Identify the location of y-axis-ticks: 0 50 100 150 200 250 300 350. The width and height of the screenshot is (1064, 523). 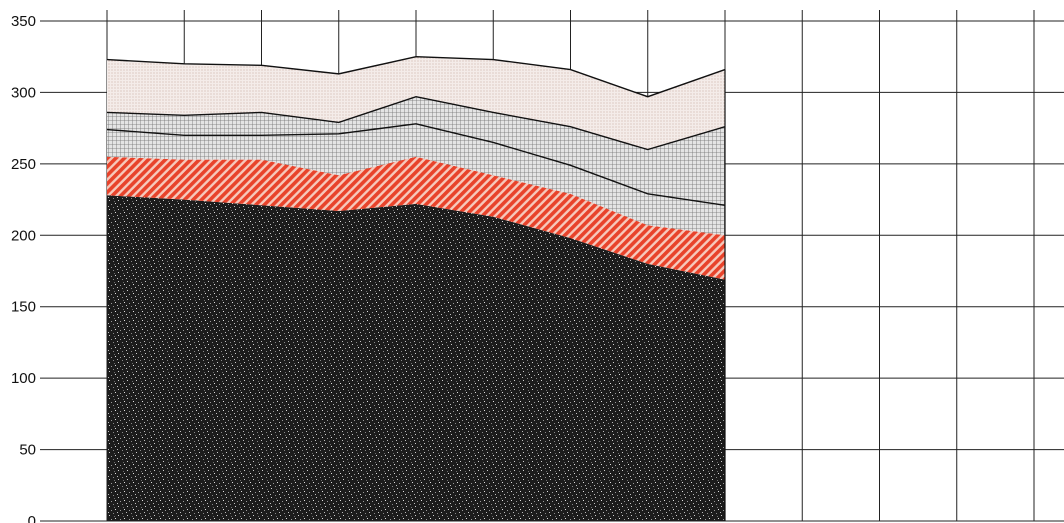
(23, 268).